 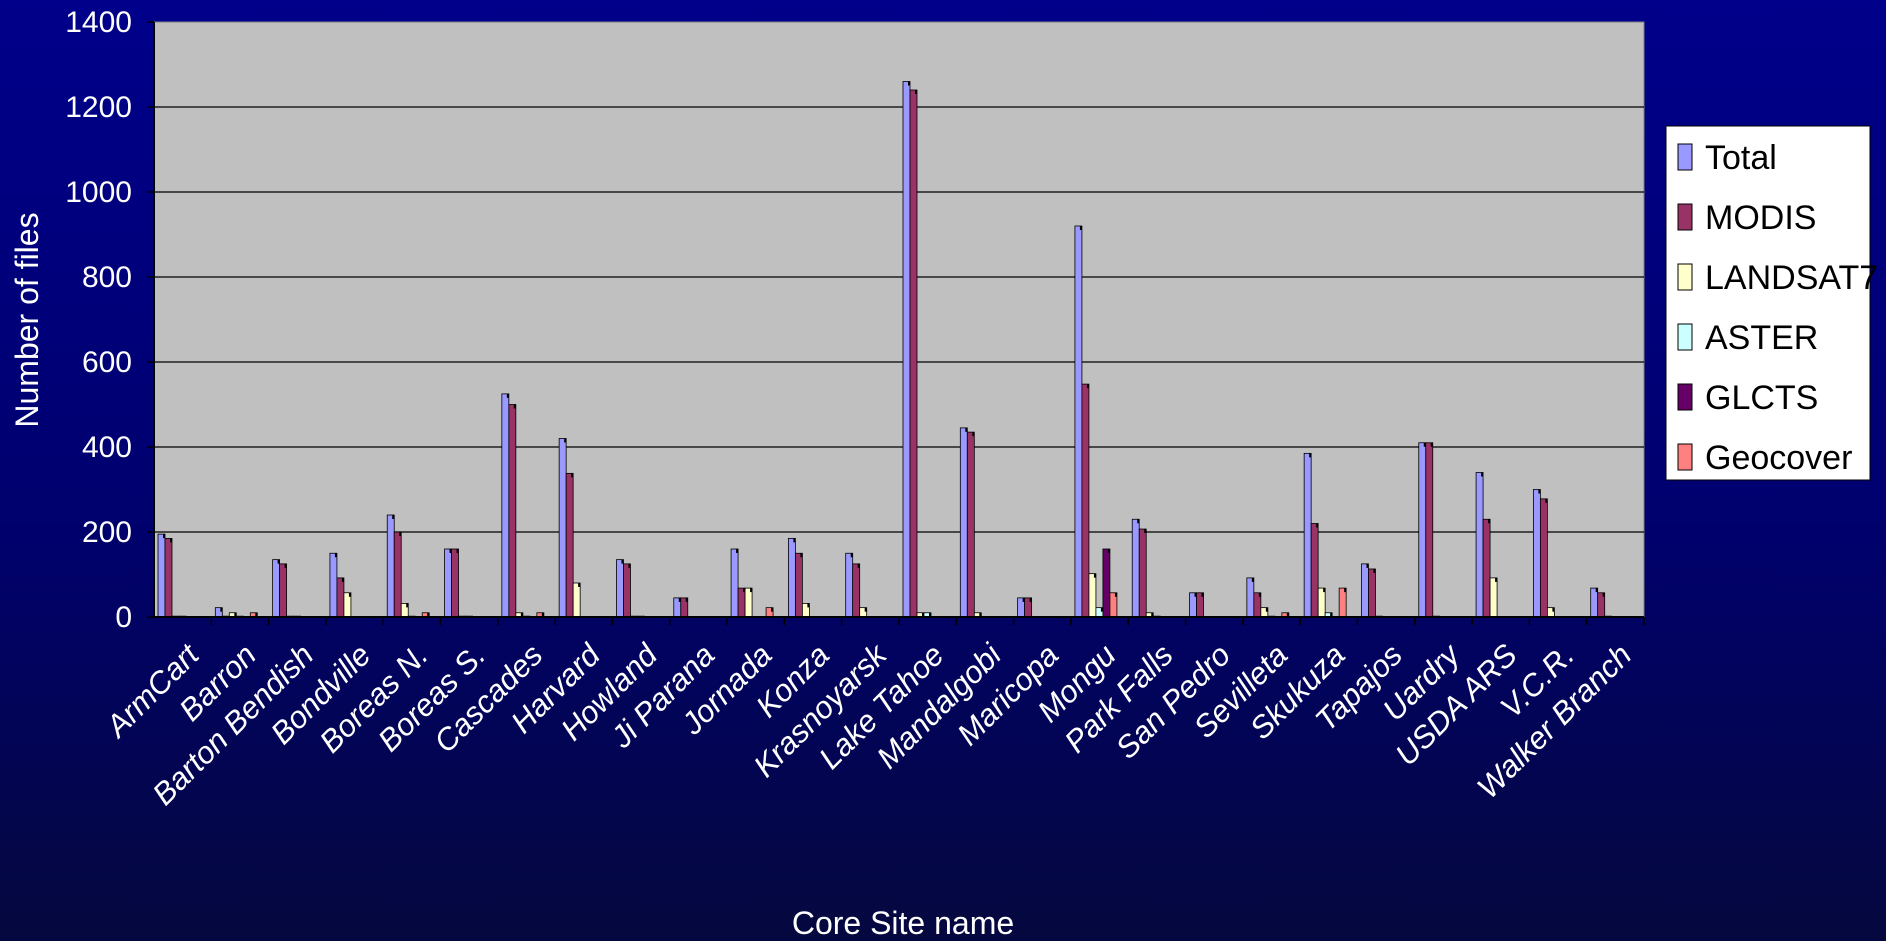 What do you see at coordinates (1429, 530) in the screenshot?
I see `bar-modis-uardry` at bounding box center [1429, 530].